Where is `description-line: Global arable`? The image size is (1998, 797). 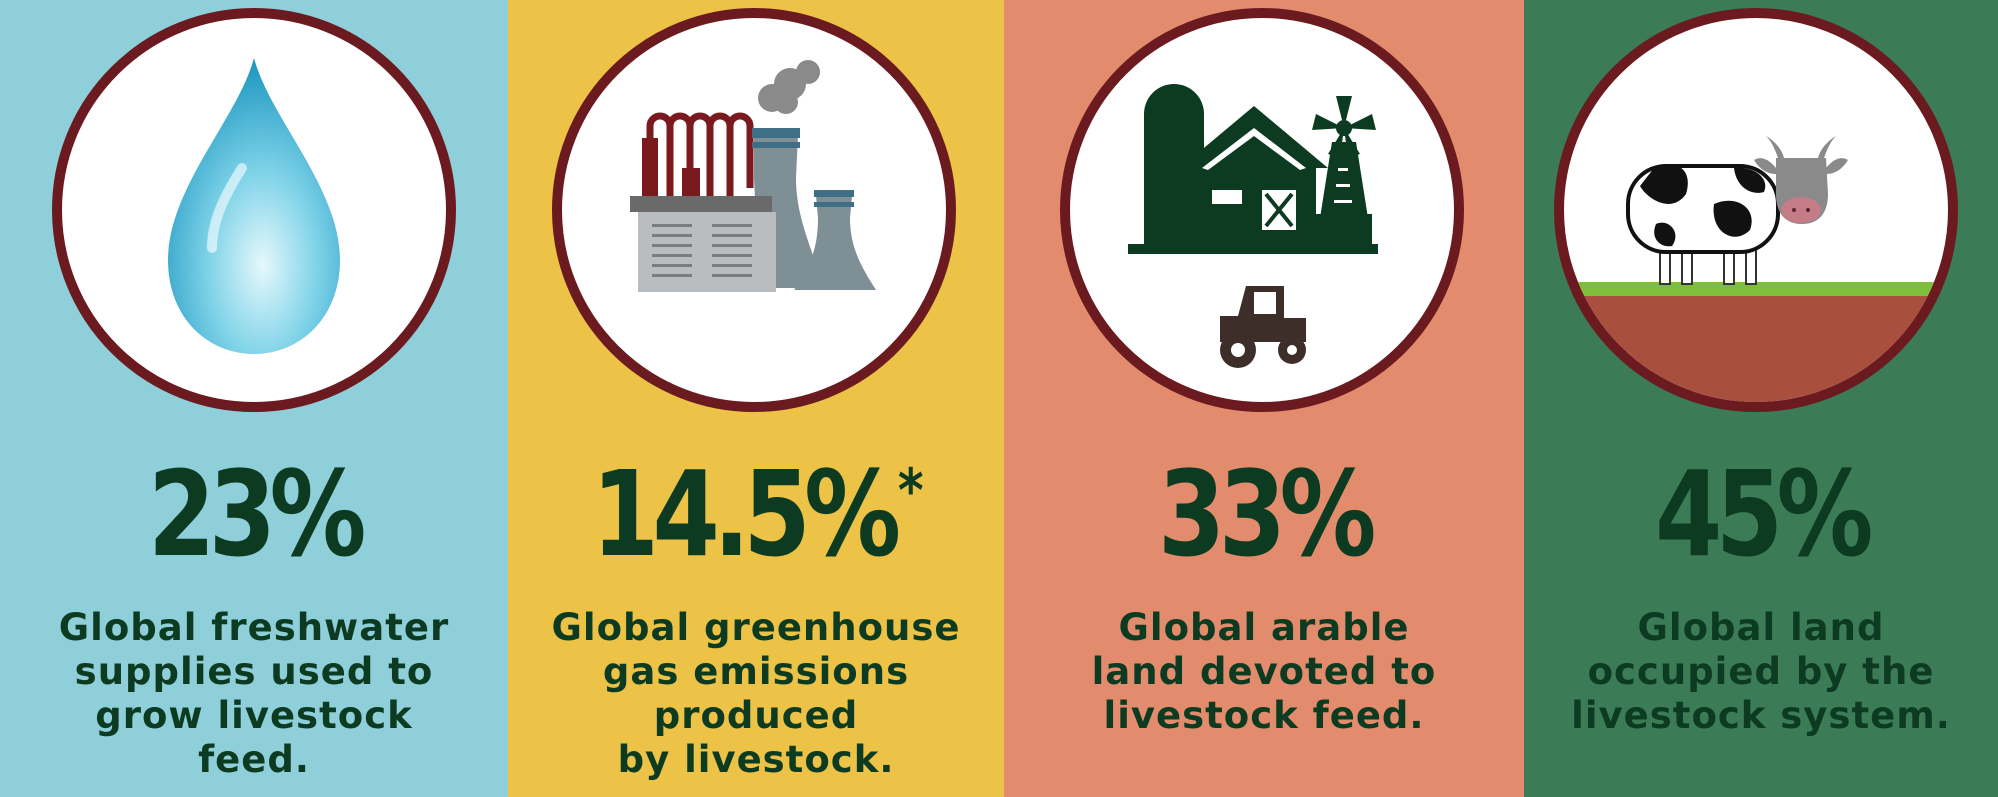
description-line: Global arable is located at coordinates (1264, 627).